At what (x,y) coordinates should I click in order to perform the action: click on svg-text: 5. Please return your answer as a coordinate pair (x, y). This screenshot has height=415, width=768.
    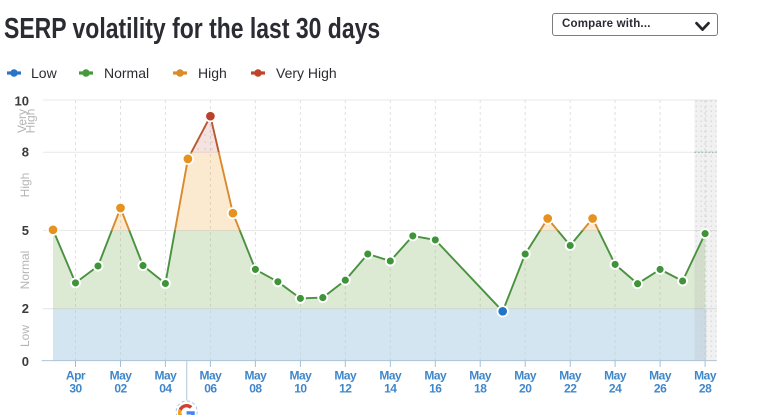
    Looking at the image, I should click on (25, 230).